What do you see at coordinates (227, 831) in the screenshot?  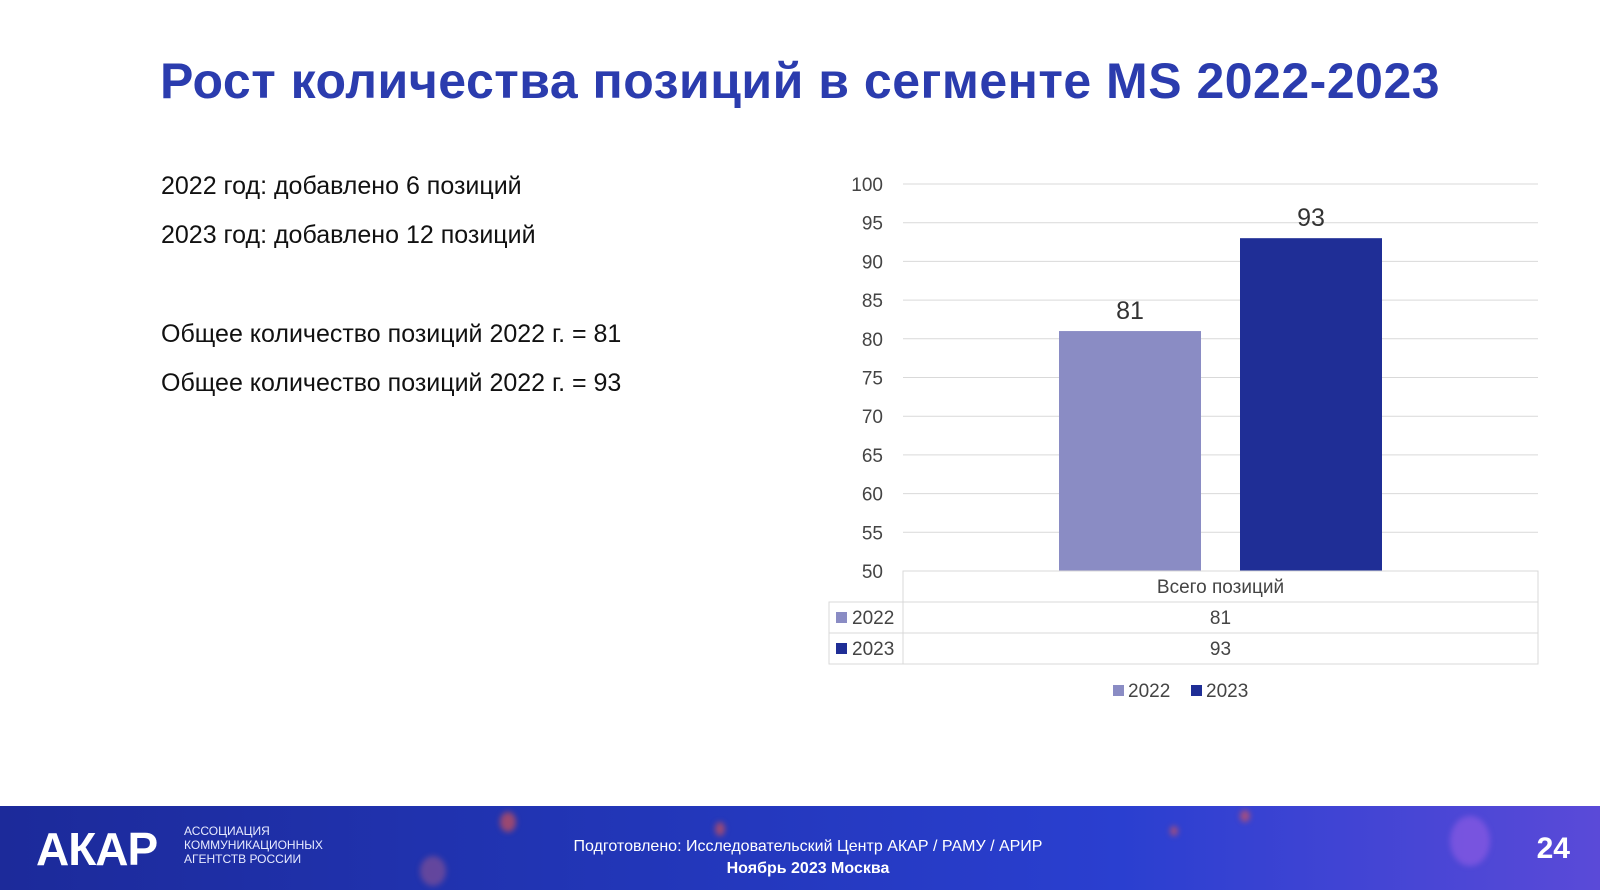 I see `logo-subtitle-line: АССОЦИАЦИЯ` at bounding box center [227, 831].